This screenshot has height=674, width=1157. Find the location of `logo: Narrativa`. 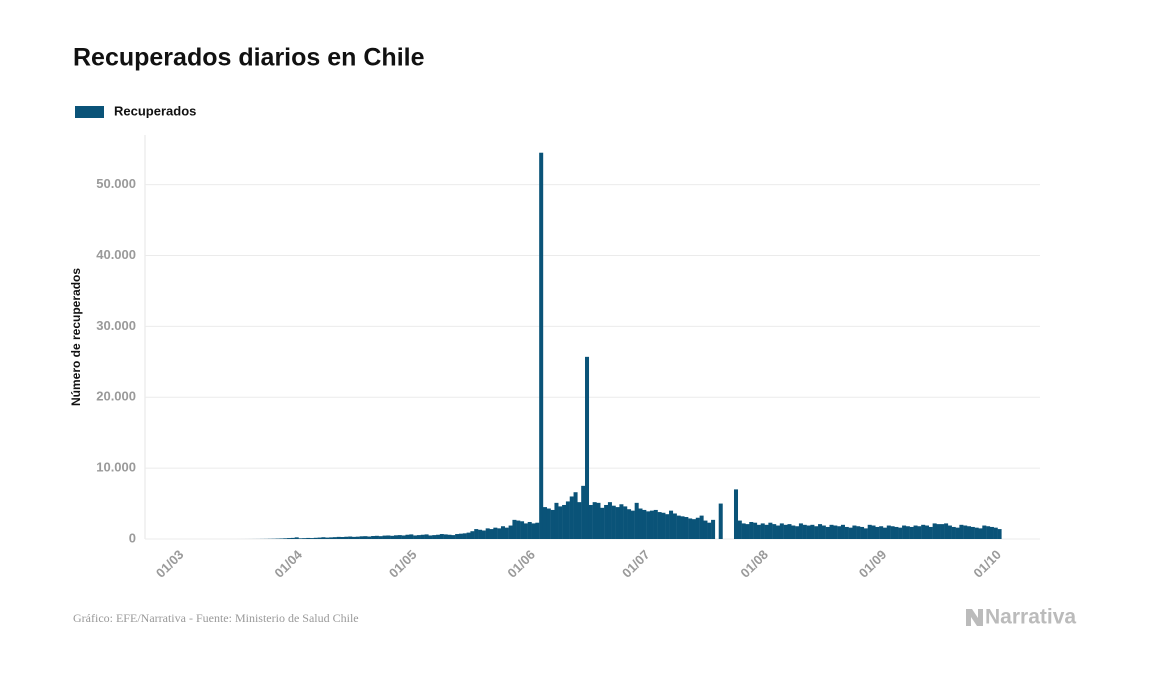

logo: Narrativa is located at coordinates (1030, 617).